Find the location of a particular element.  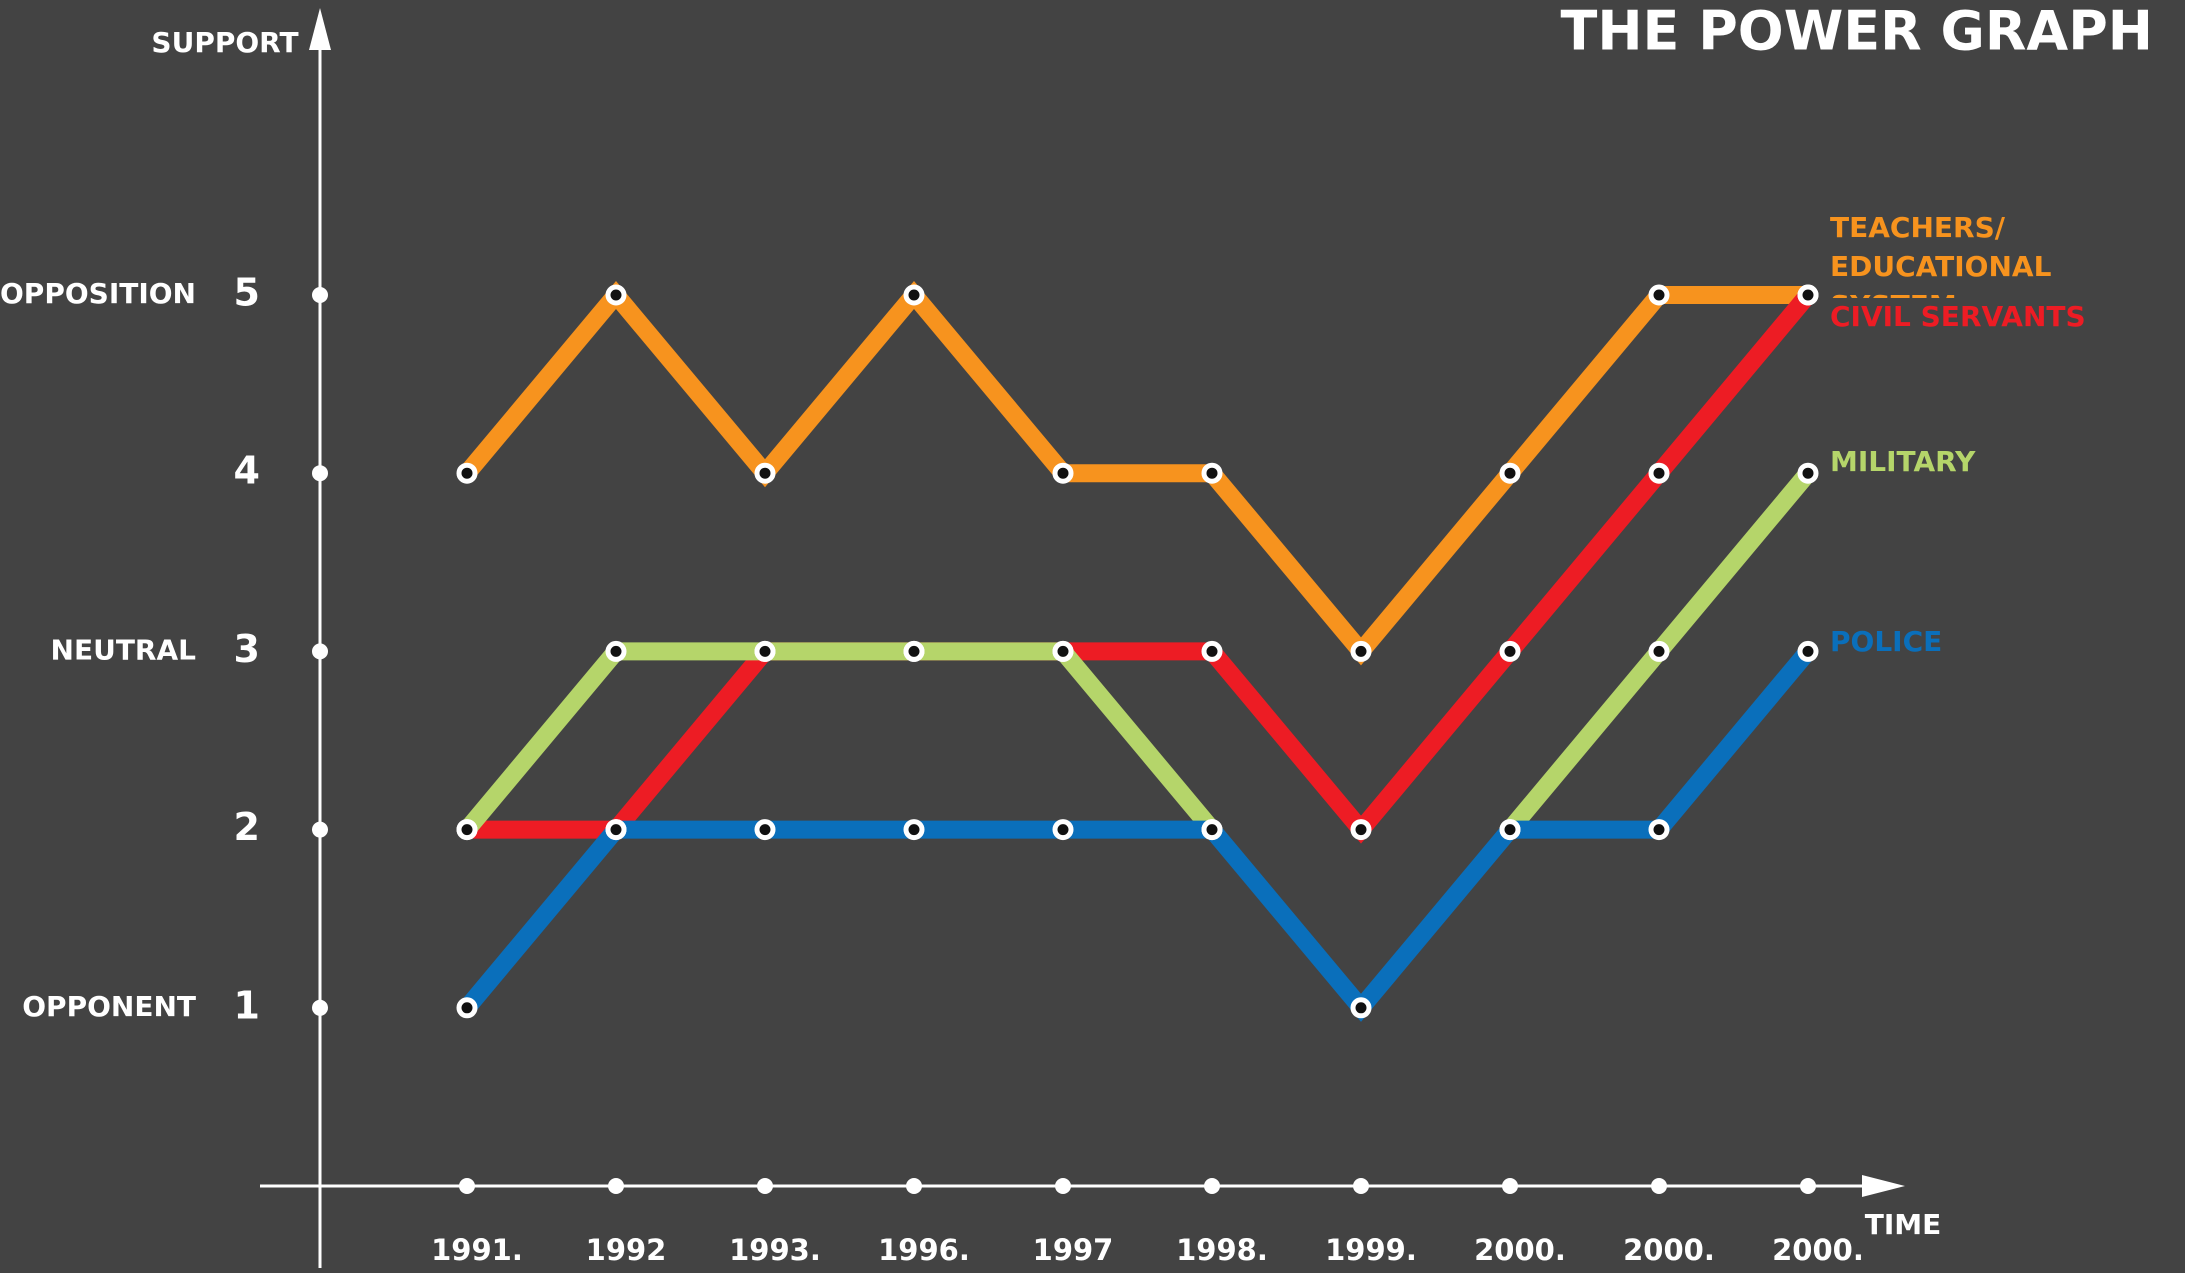

y-tick-label: 5 is located at coordinates (247, 293).